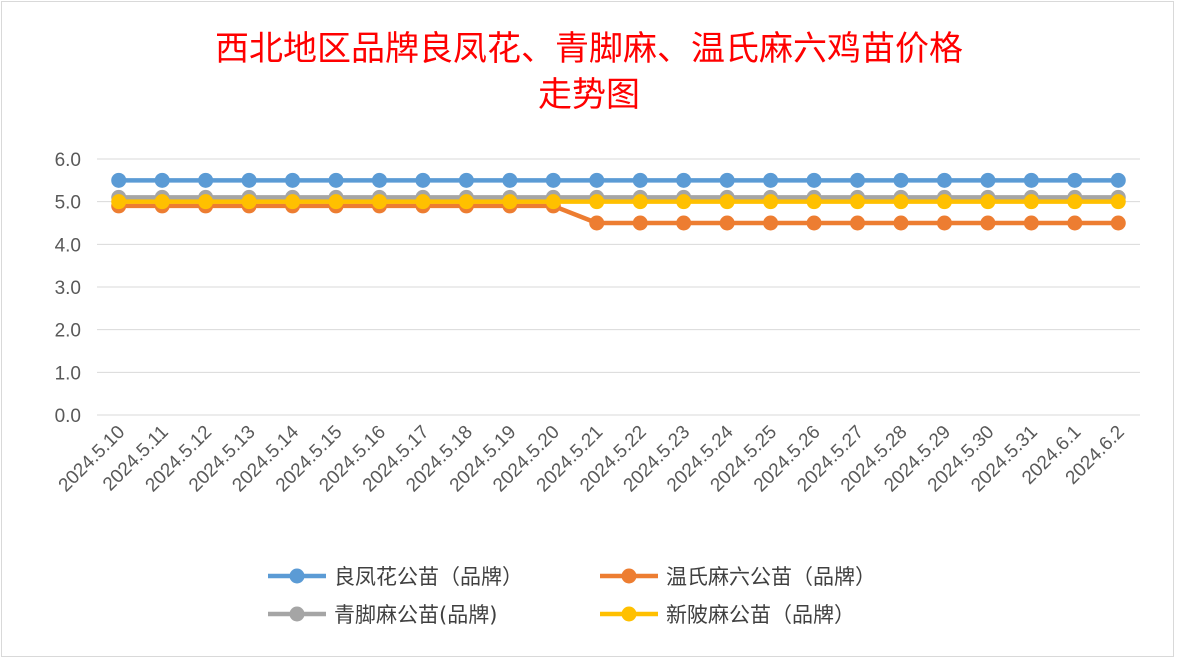 The height and width of the screenshot is (660, 1177). What do you see at coordinates (589, 72) in the screenshot?
I see `chart-title: 西北地区品牌良凤花、青脚麻、温氏麻六鸡苗价格 走势图` at bounding box center [589, 72].